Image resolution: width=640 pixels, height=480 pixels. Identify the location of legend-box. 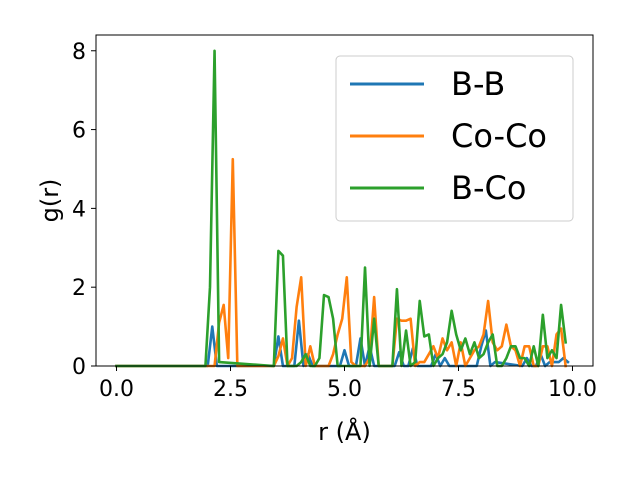
(454, 138).